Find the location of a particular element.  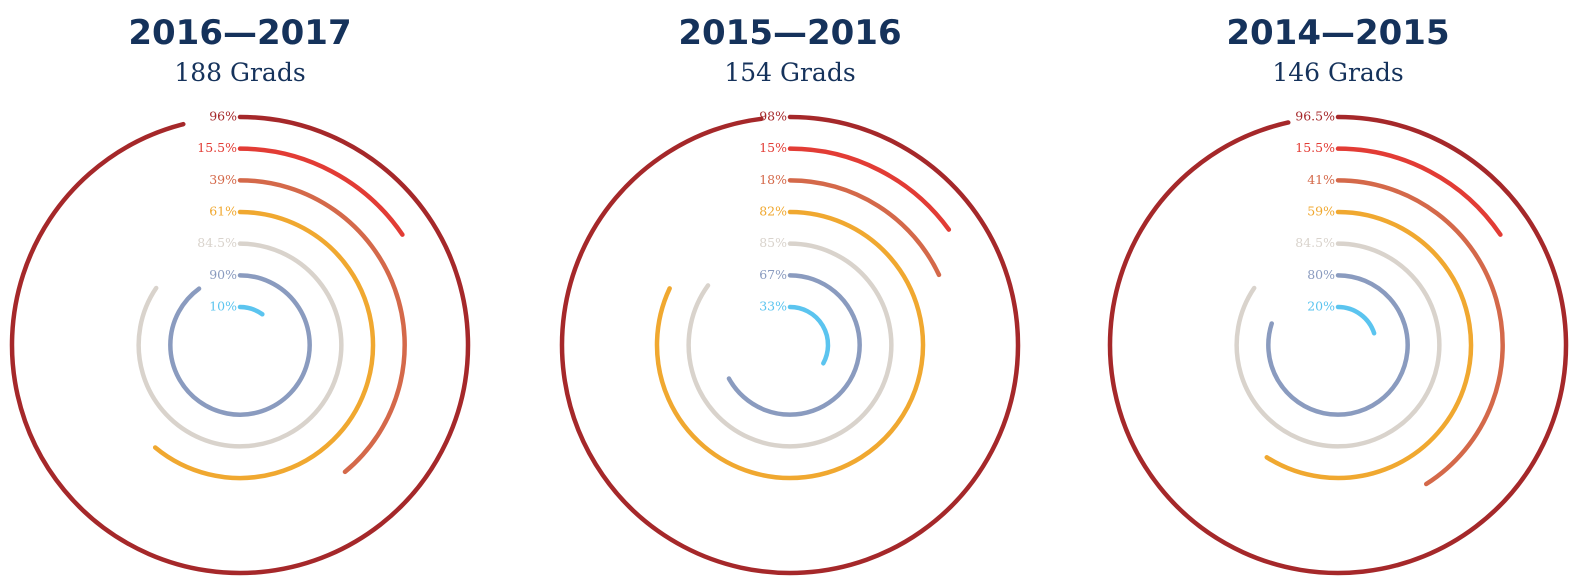

value-label: 90% is located at coordinates (223, 274).